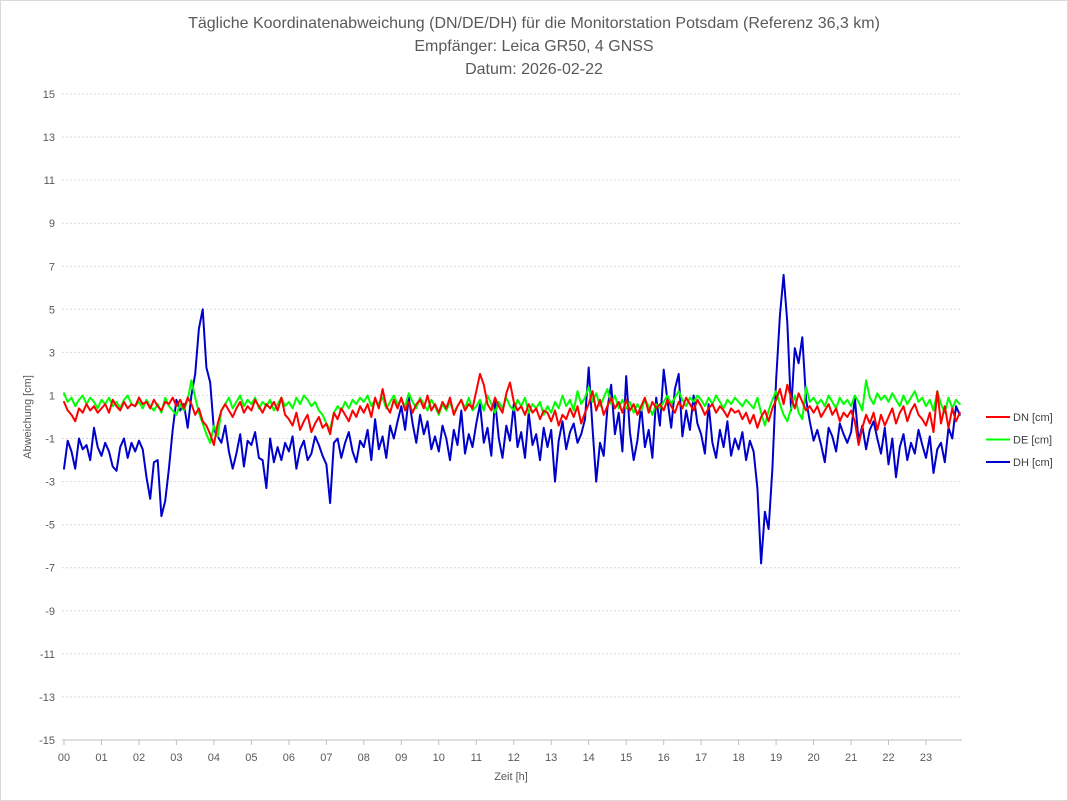  I want to click on x-tick-label: 15, so click(626, 758).